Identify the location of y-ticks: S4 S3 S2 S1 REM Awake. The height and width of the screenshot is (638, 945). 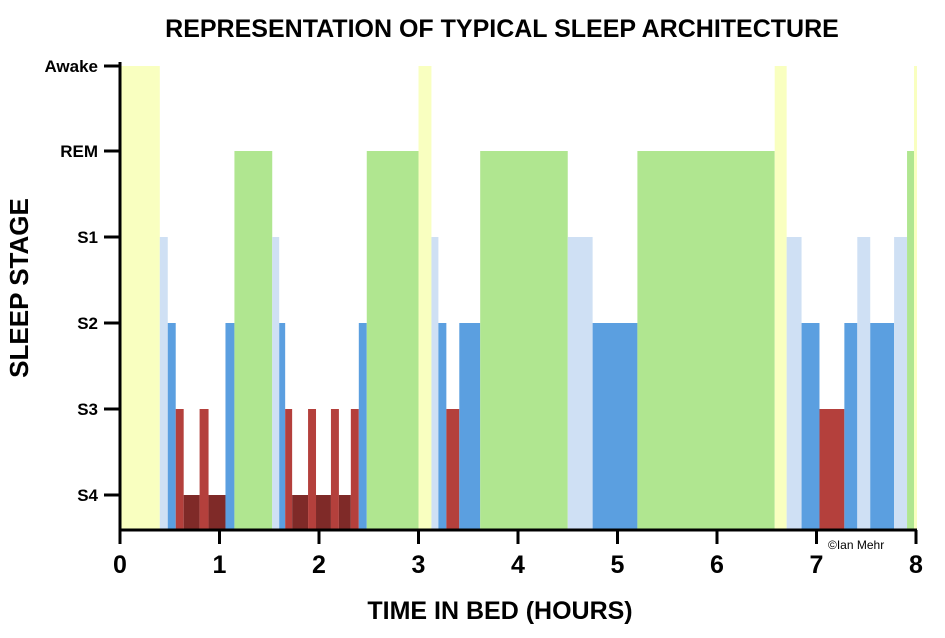
(82, 281).